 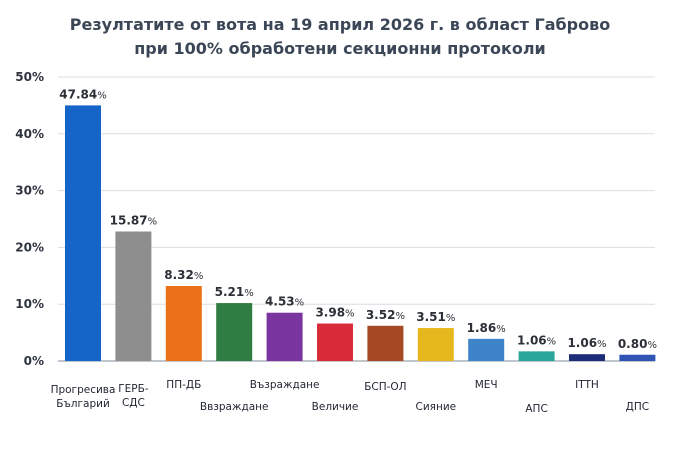 I want to click on data-label: 3.52%, so click(x=385, y=315).